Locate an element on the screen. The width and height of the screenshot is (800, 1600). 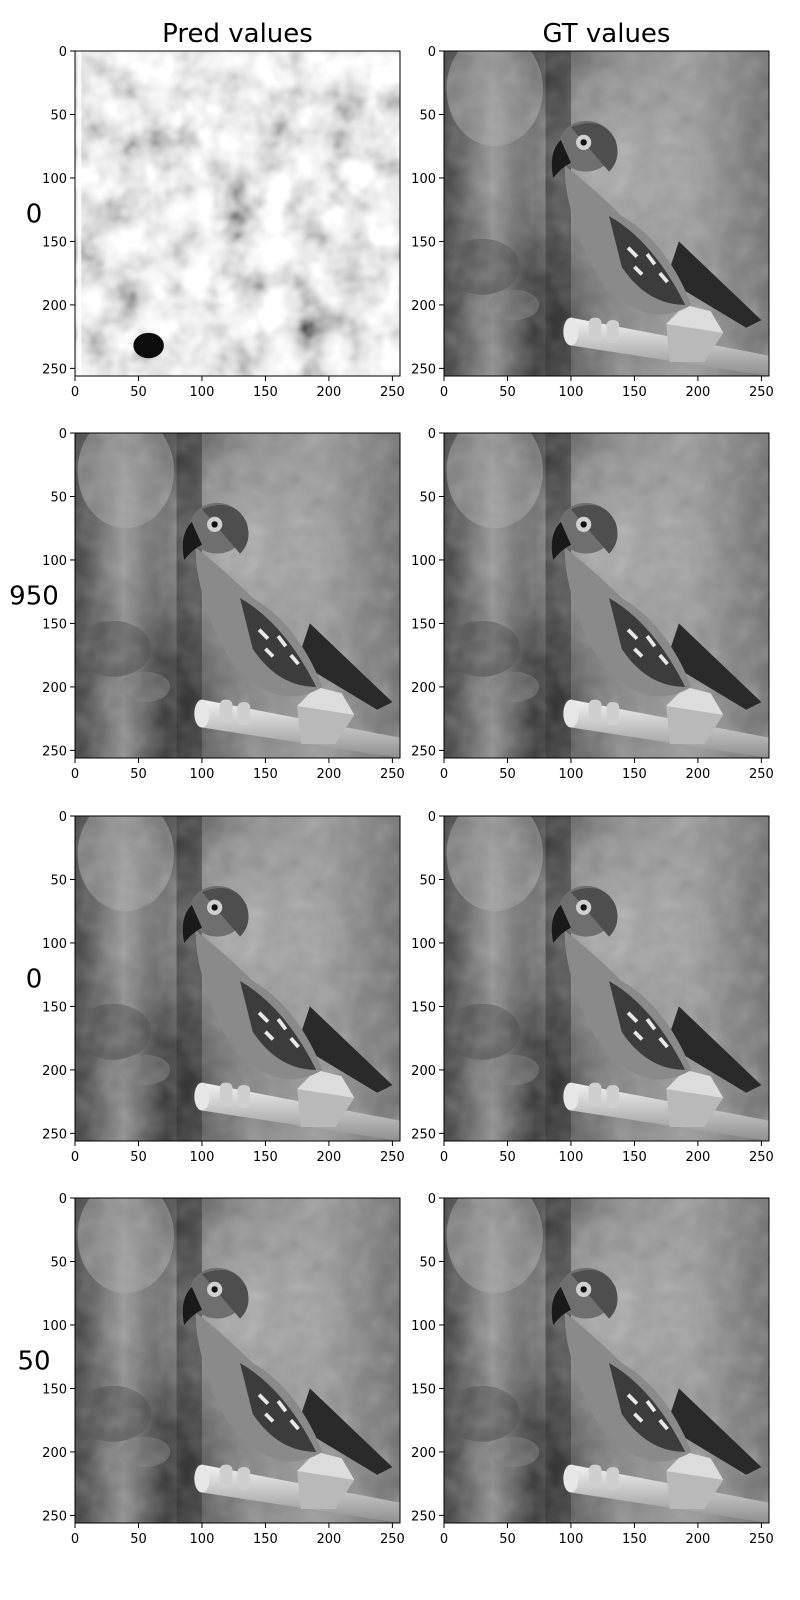
panel-r3-pred: 0 50 100 150 200 250 0 50 100 150 200 250 is located at coordinates (223, 1363).